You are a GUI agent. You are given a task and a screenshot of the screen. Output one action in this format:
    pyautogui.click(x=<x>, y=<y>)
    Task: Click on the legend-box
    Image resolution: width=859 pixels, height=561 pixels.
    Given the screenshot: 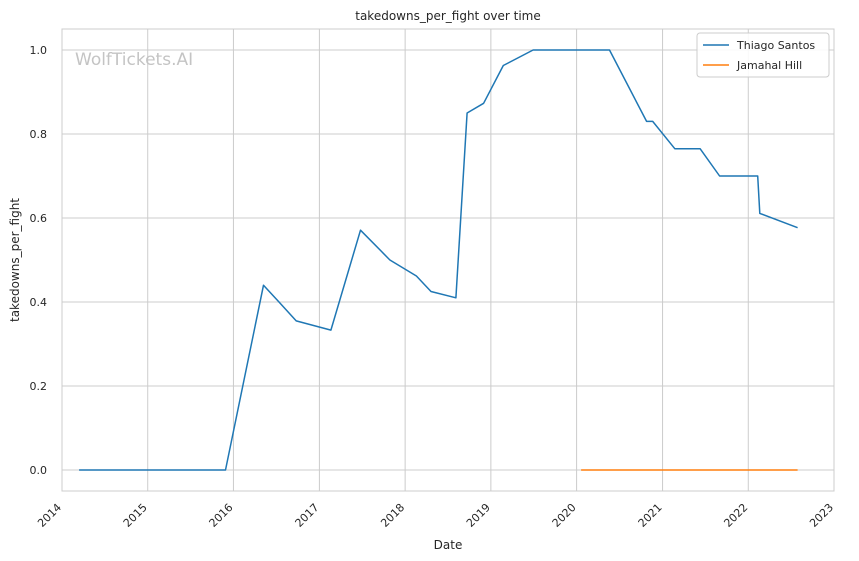 What is the action you would take?
    pyautogui.click(x=763, y=55)
    